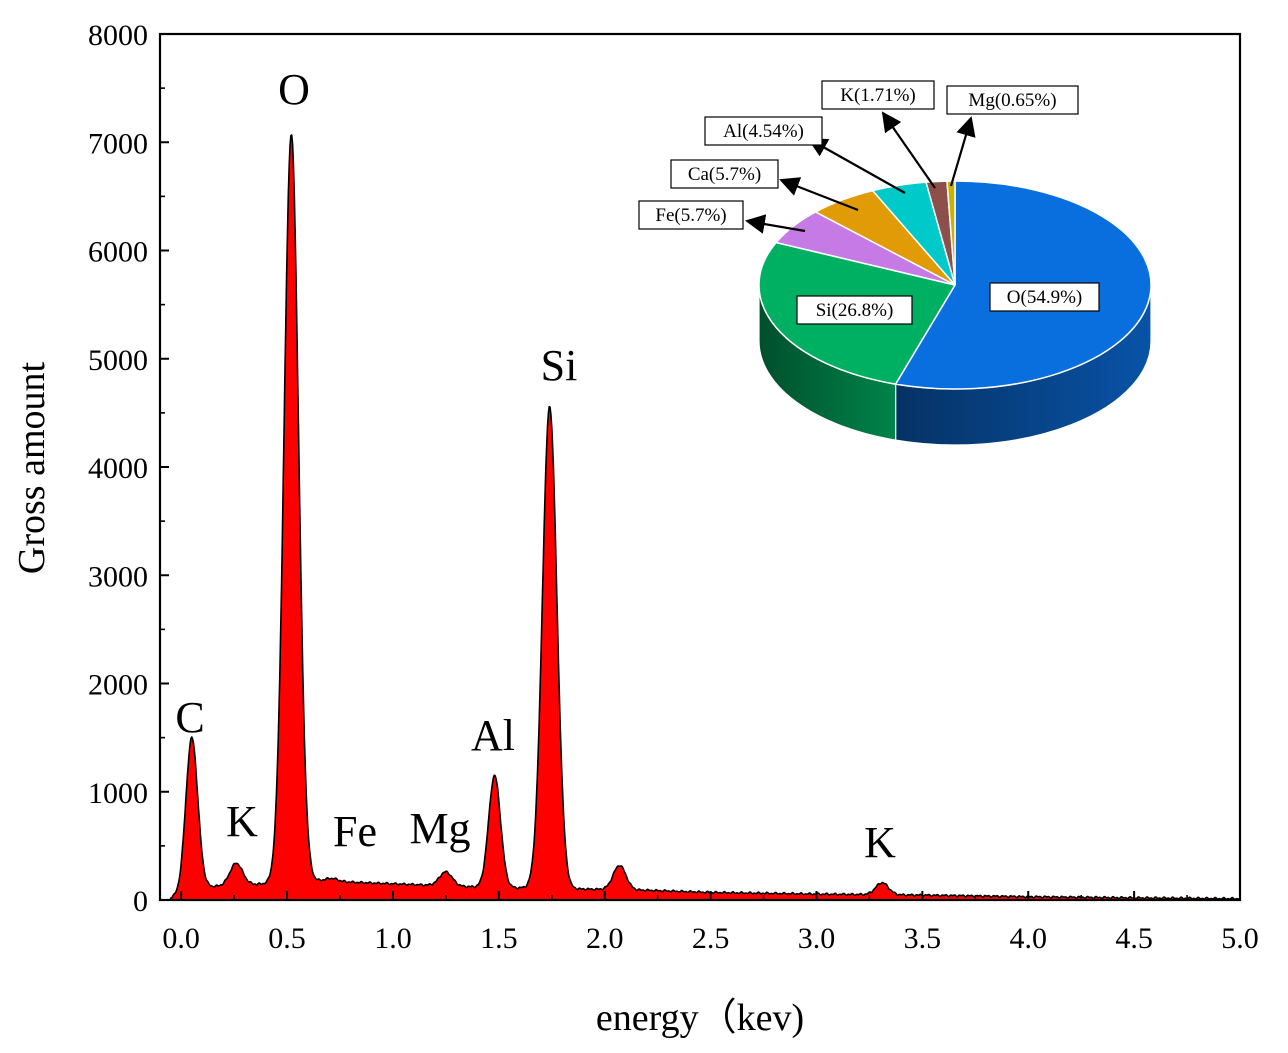  What do you see at coordinates (140, 901) in the screenshot?
I see `y-tick-label: 0` at bounding box center [140, 901].